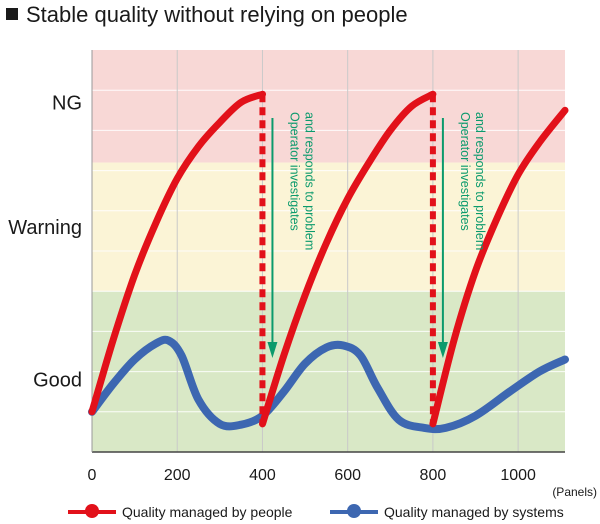 The height and width of the screenshot is (524, 600). Describe the element at coordinates (574, 492) in the screenshot. I see `x-axis-label: (Panels)` at that location.